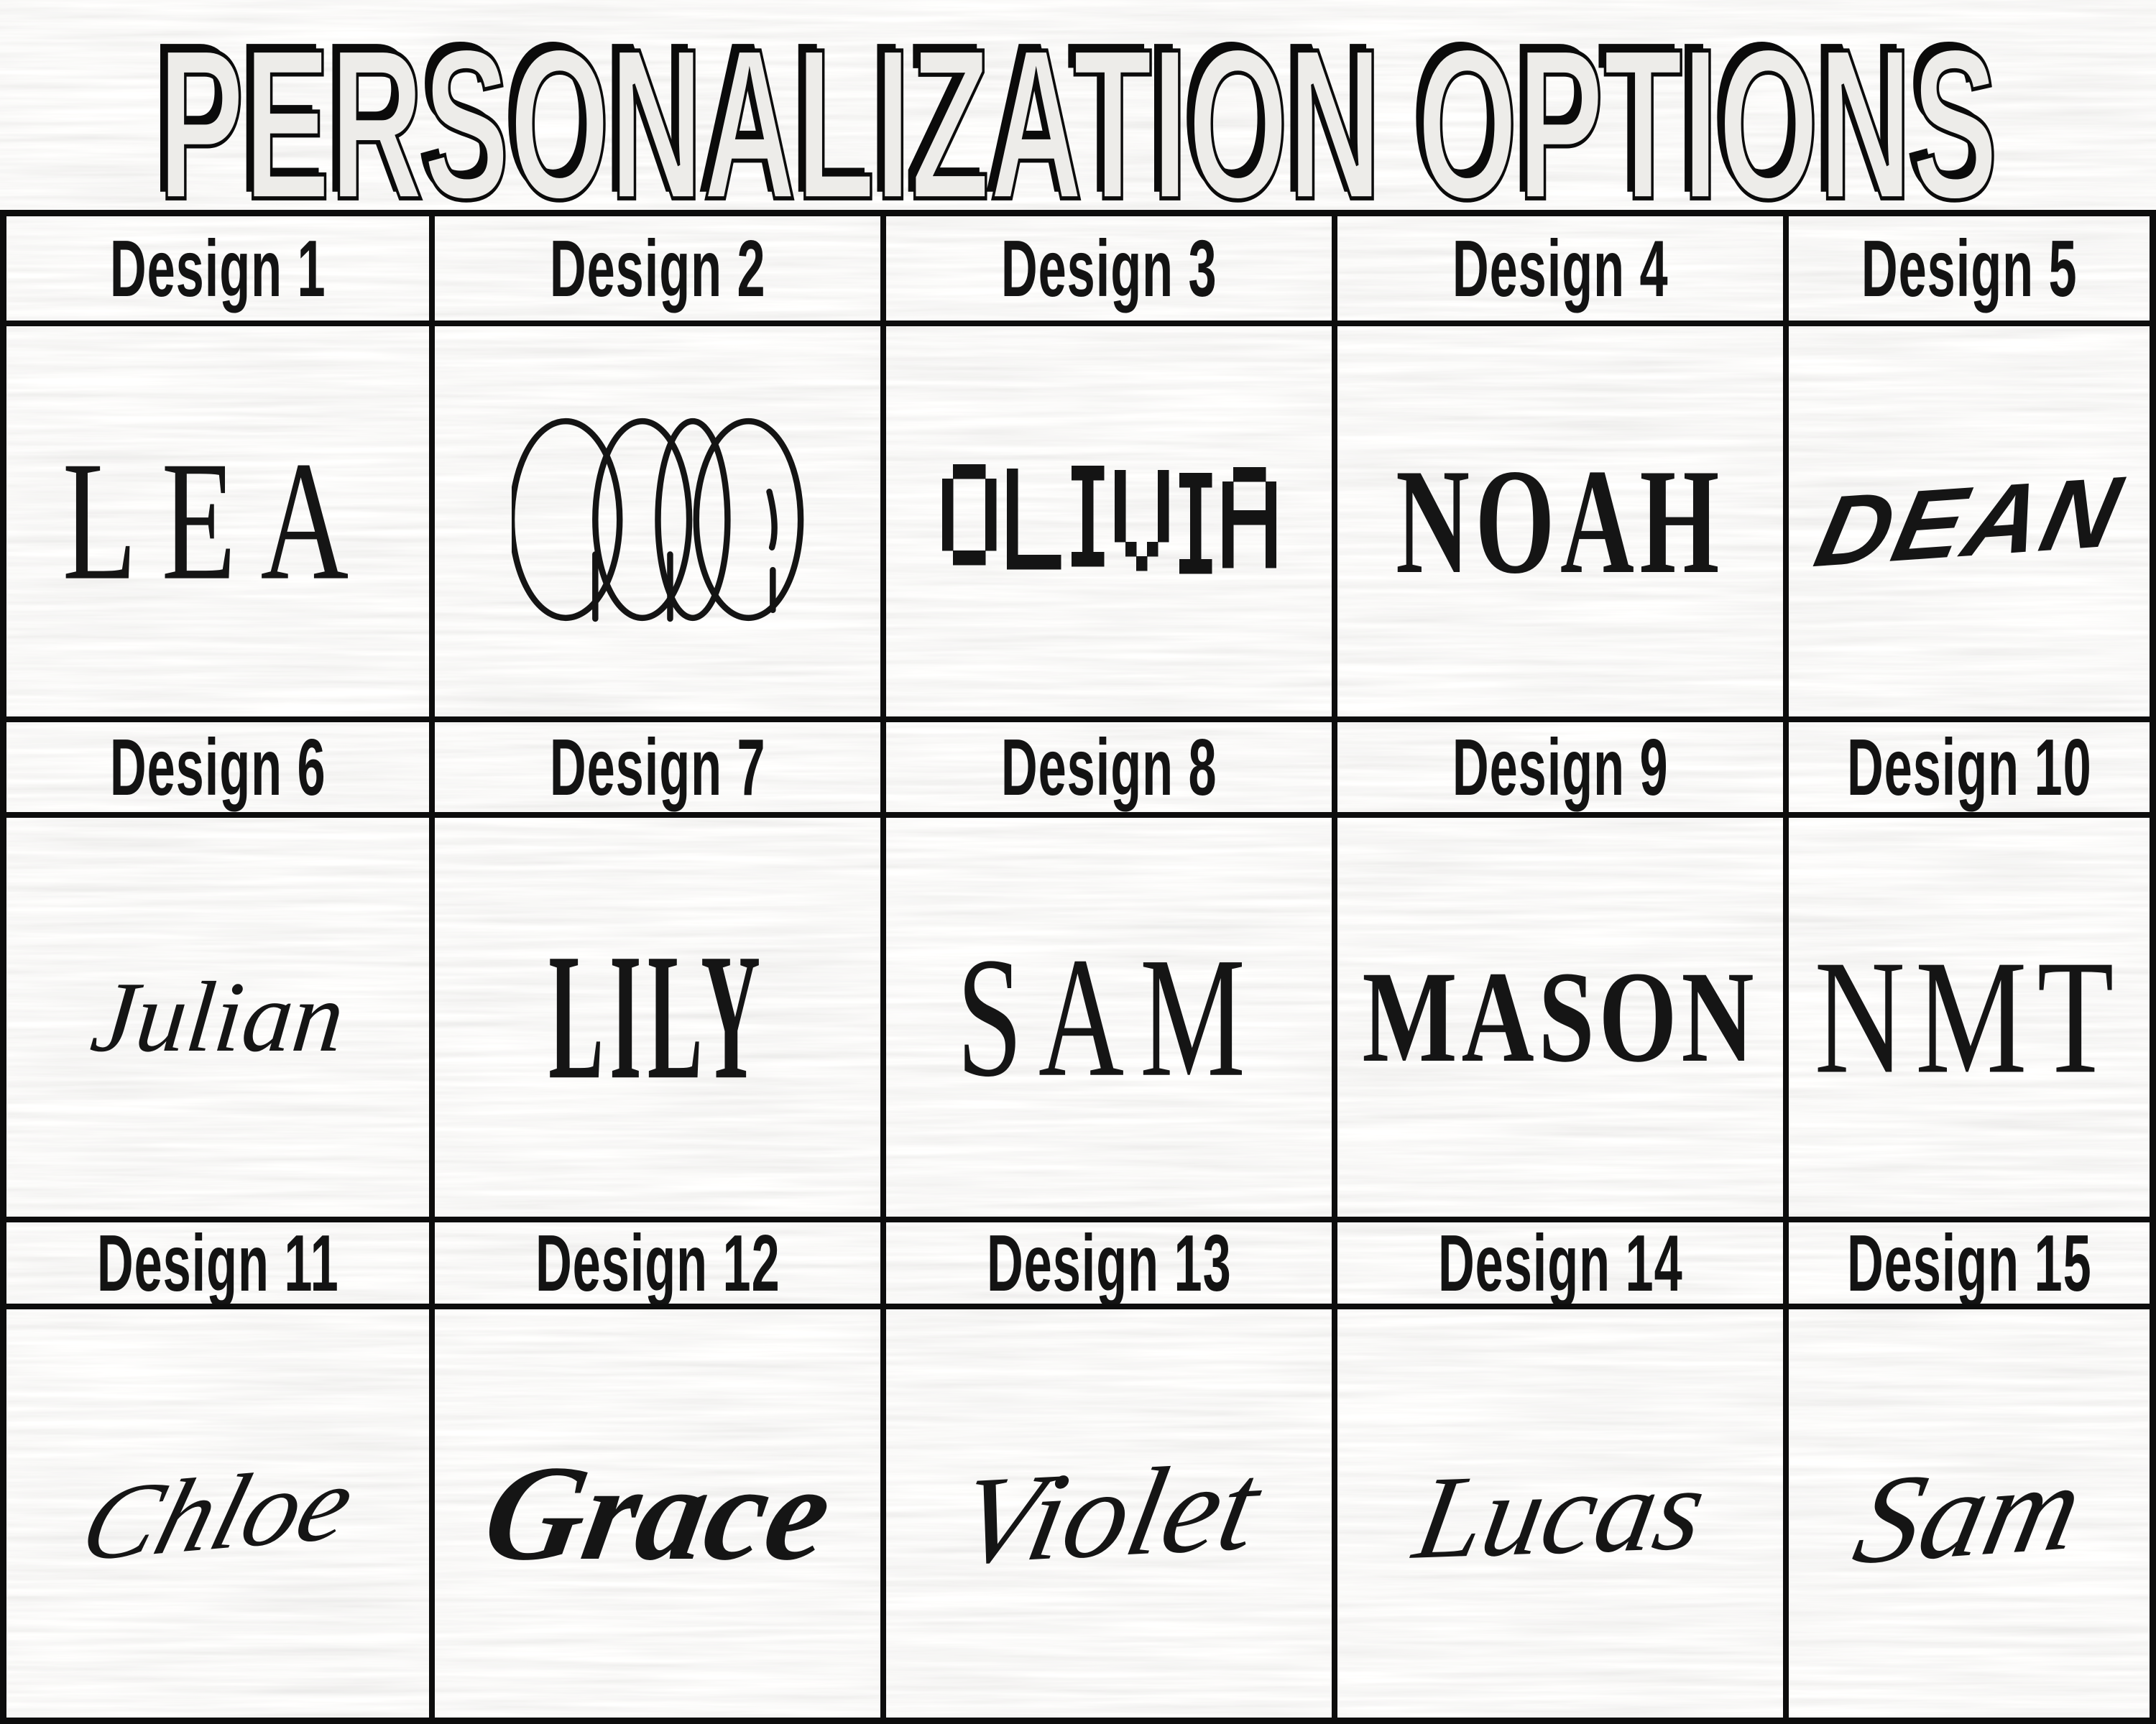  I want to click on design-5-sample-text: DEAN, so click(1970, 521).